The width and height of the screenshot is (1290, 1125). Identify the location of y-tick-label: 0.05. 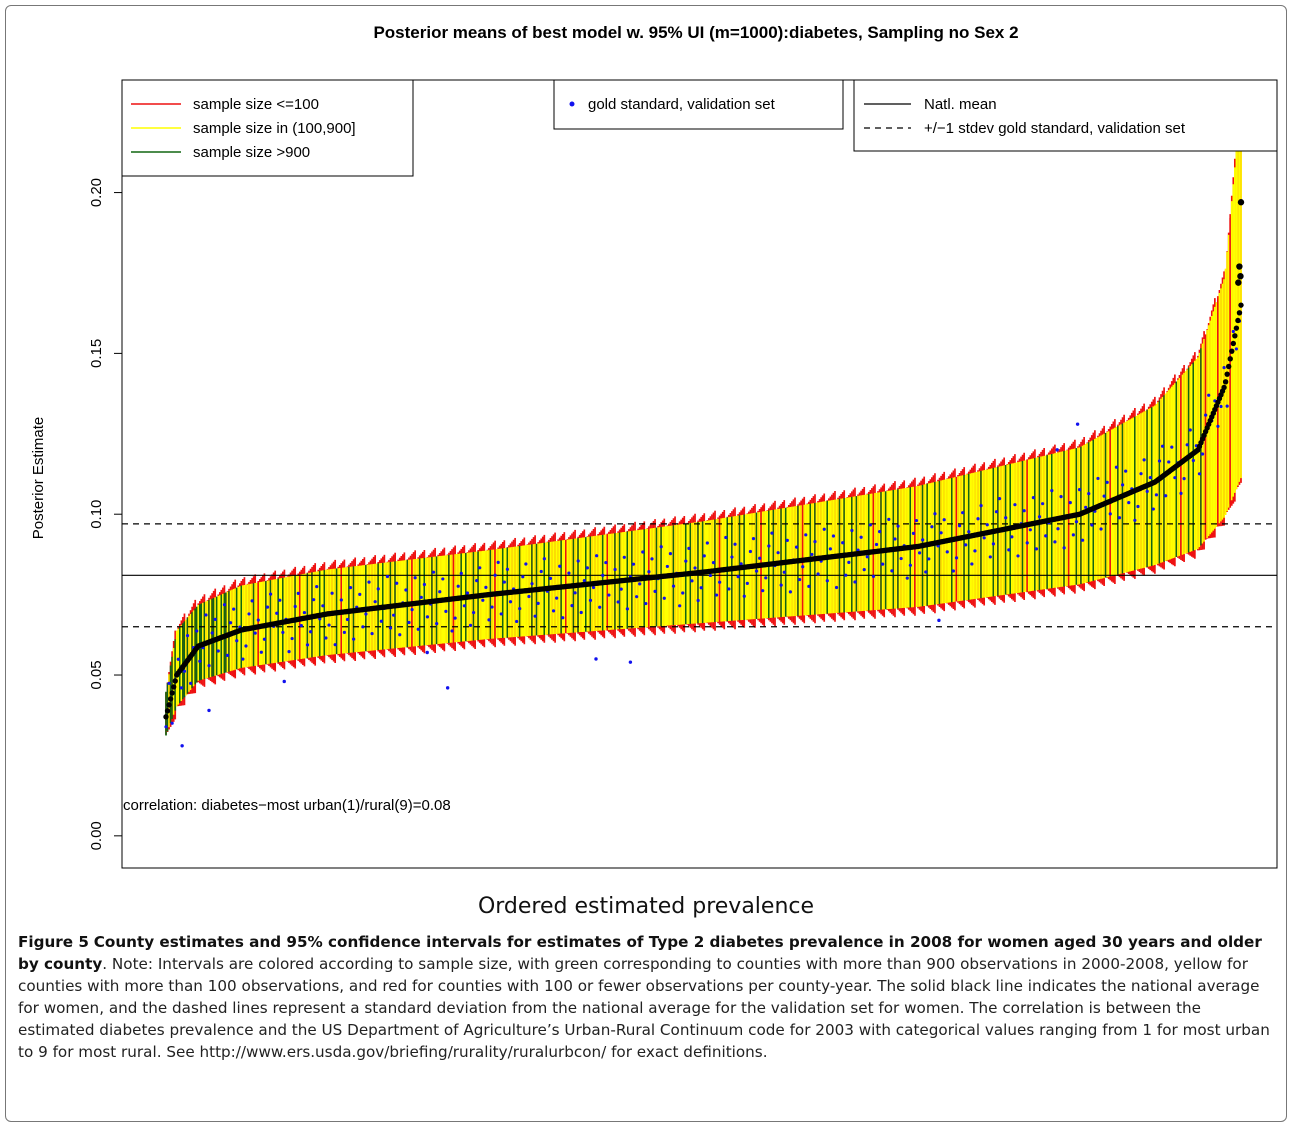
(96, 674).